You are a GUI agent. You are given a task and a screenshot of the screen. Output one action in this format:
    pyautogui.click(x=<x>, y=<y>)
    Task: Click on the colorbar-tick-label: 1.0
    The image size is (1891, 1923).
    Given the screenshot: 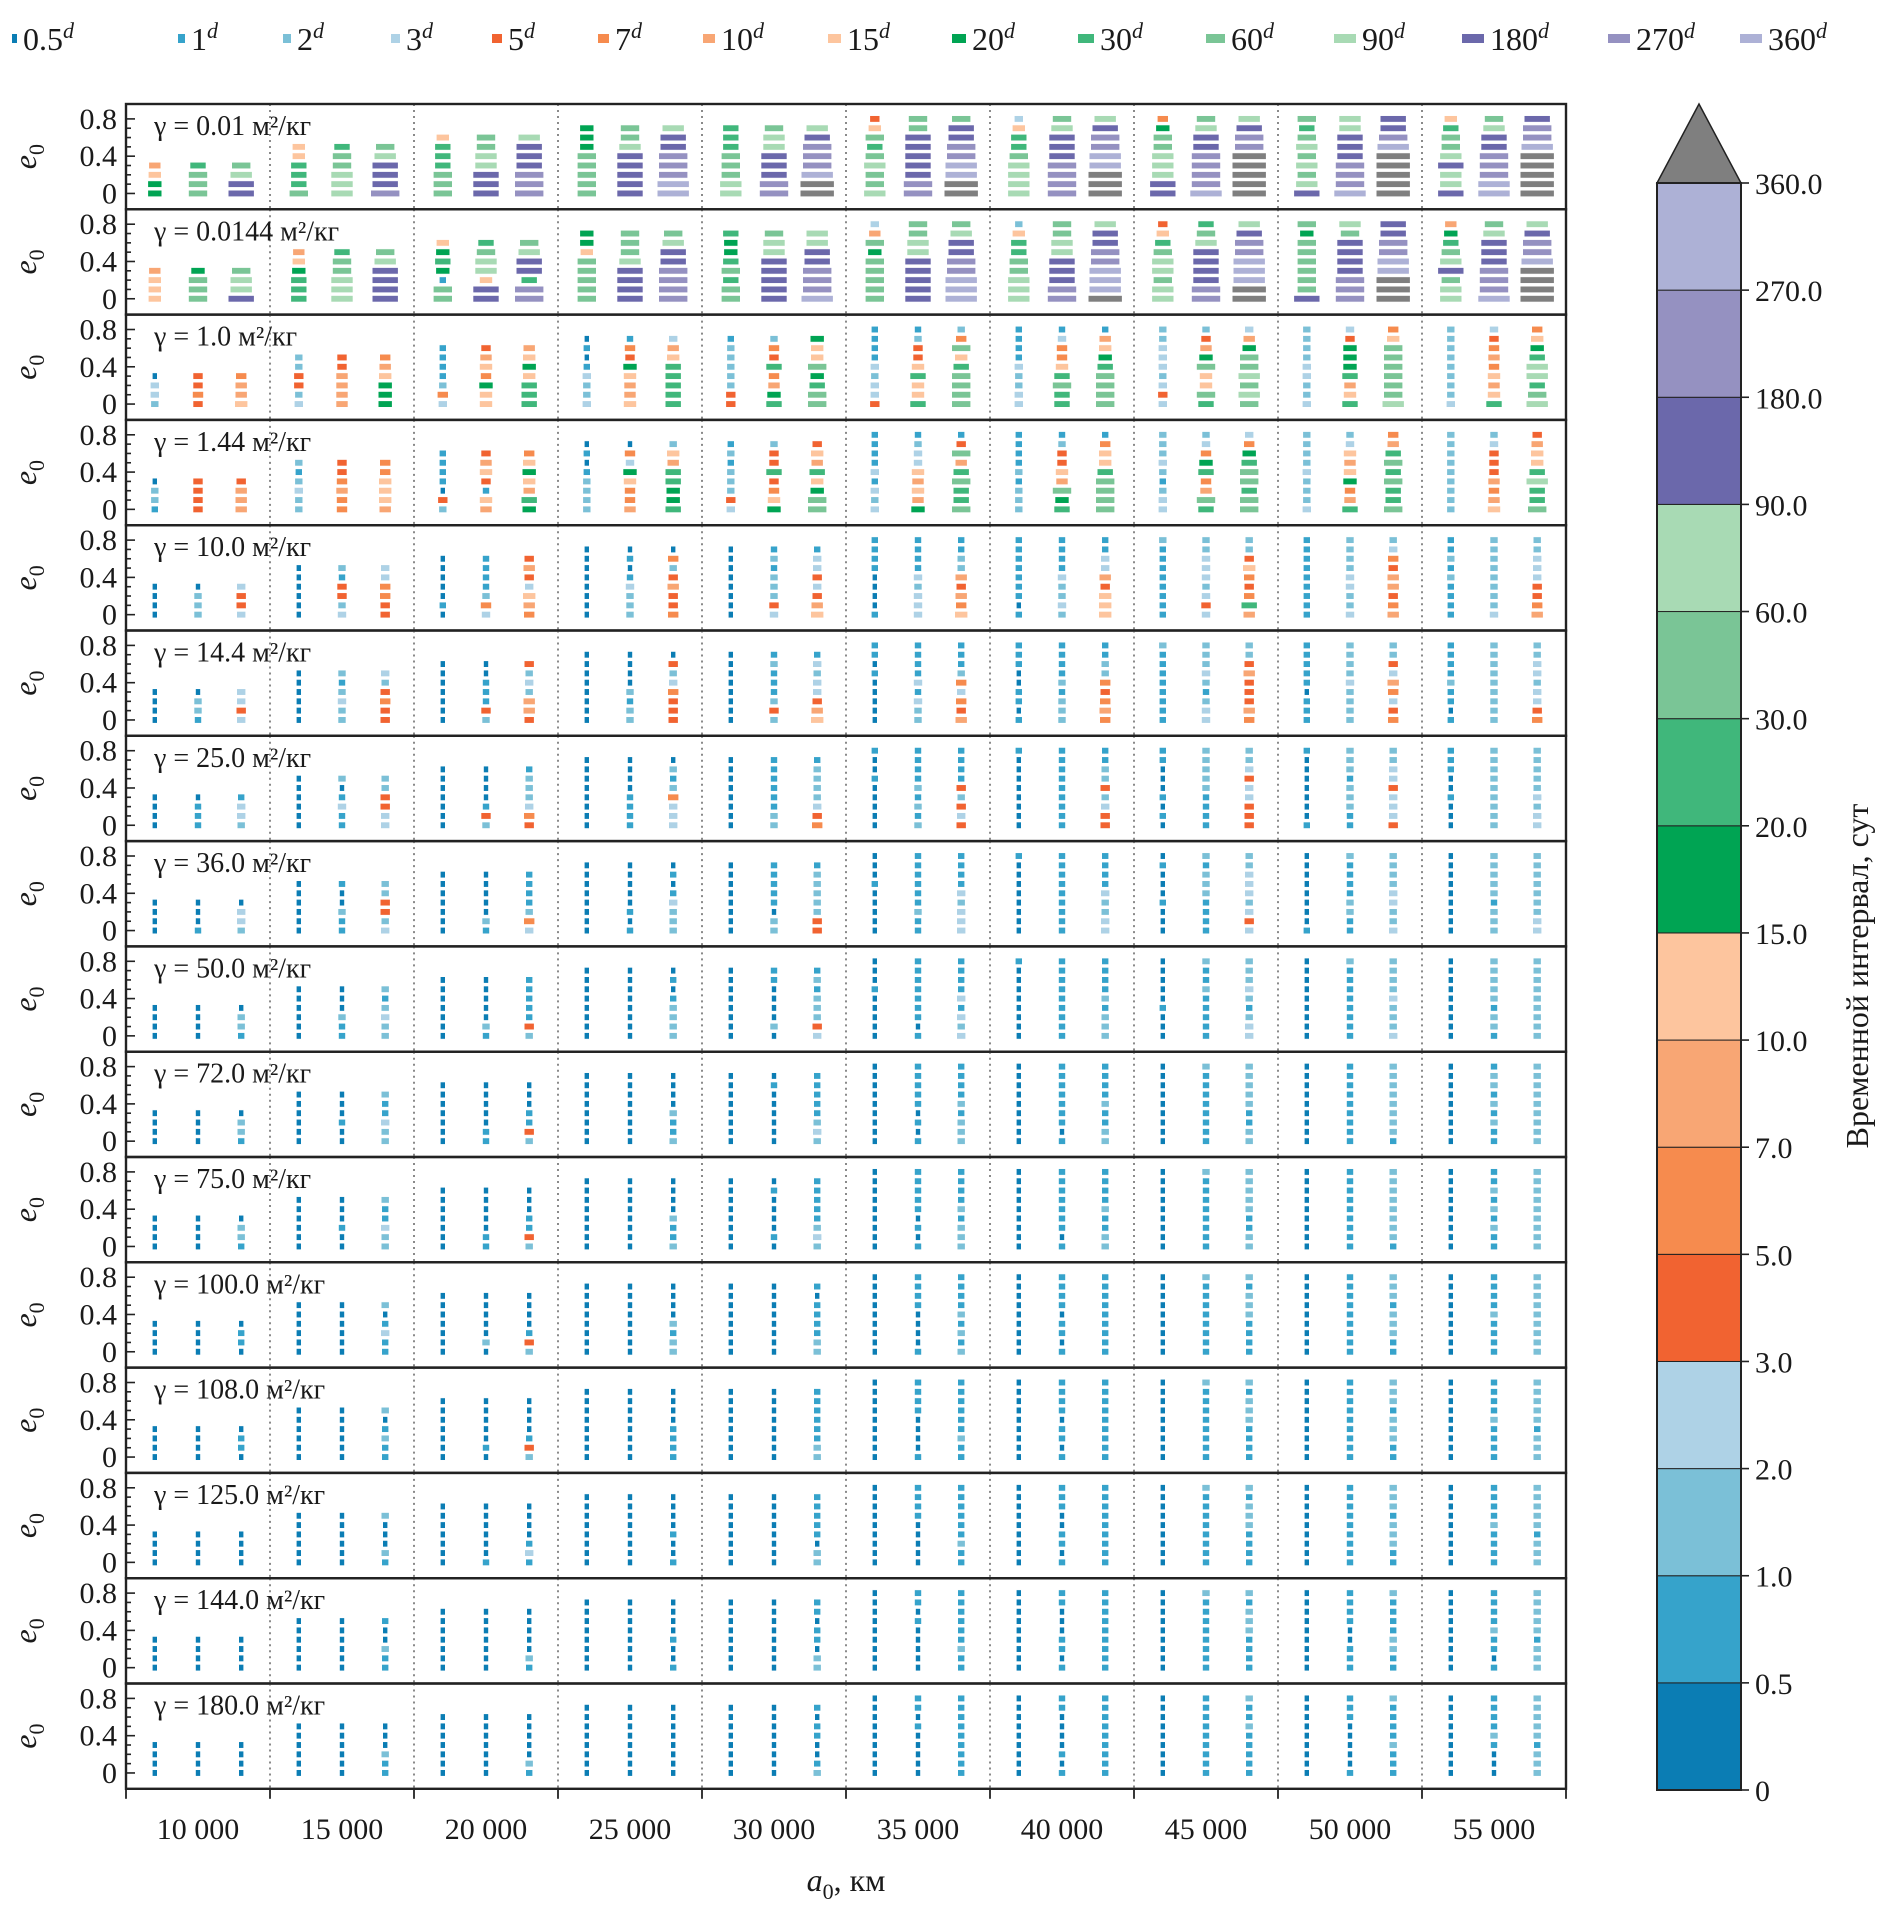 What is the action you would take?
    pyautogui.click(x=1774, y=1577)
    